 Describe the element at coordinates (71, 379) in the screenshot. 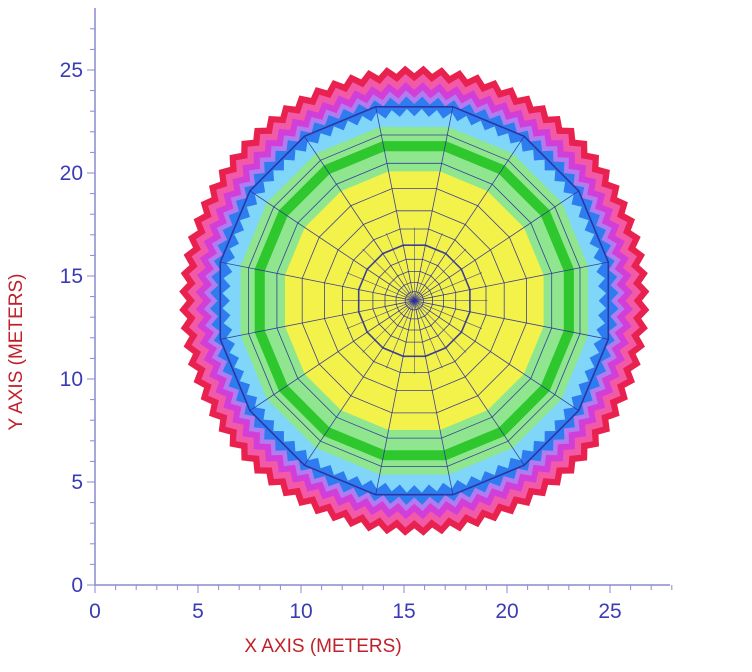

I see `y-tick-label-10: 10` at that location.